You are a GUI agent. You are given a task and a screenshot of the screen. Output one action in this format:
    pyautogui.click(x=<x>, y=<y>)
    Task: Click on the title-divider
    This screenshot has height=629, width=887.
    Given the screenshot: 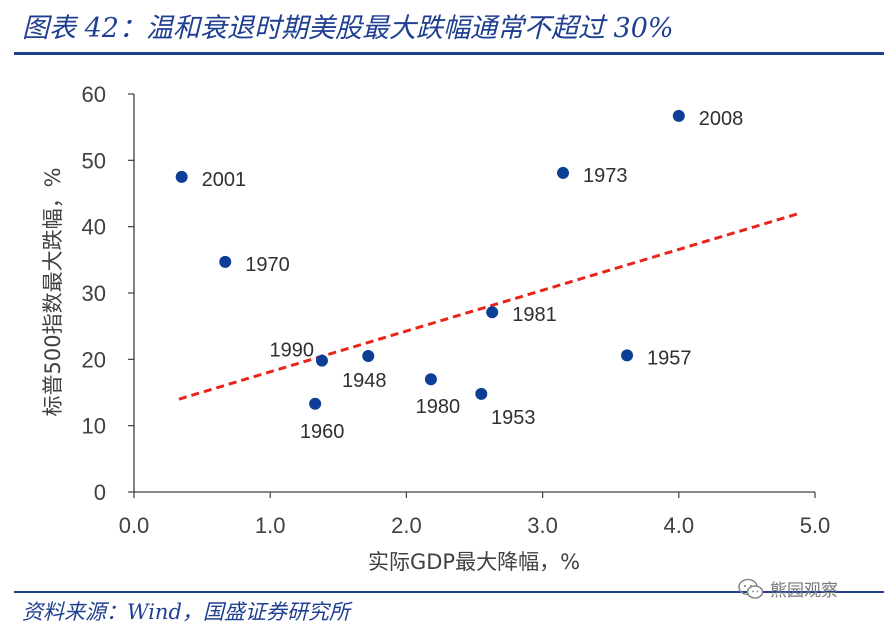 What is the action you would take?
    pyautogui.click(x=449, y=53)
    